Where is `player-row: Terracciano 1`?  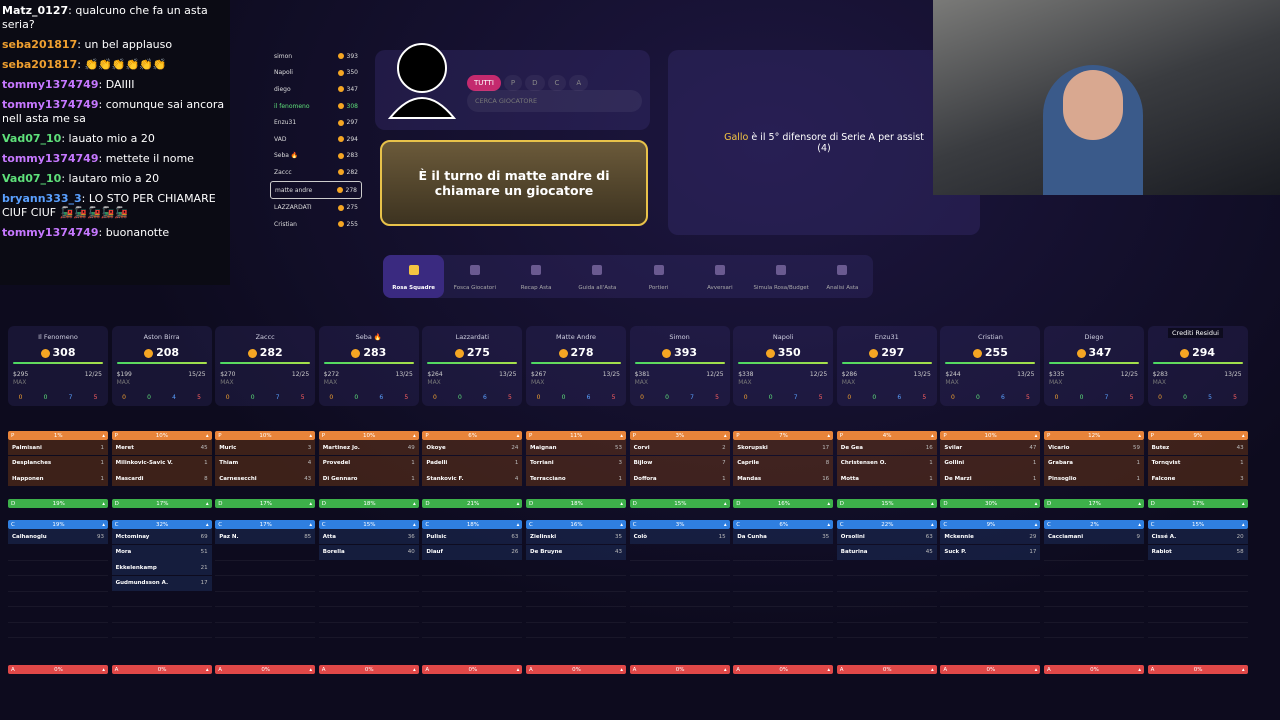 player-row: Terracciano 1 is located at coordinates (576, 478).